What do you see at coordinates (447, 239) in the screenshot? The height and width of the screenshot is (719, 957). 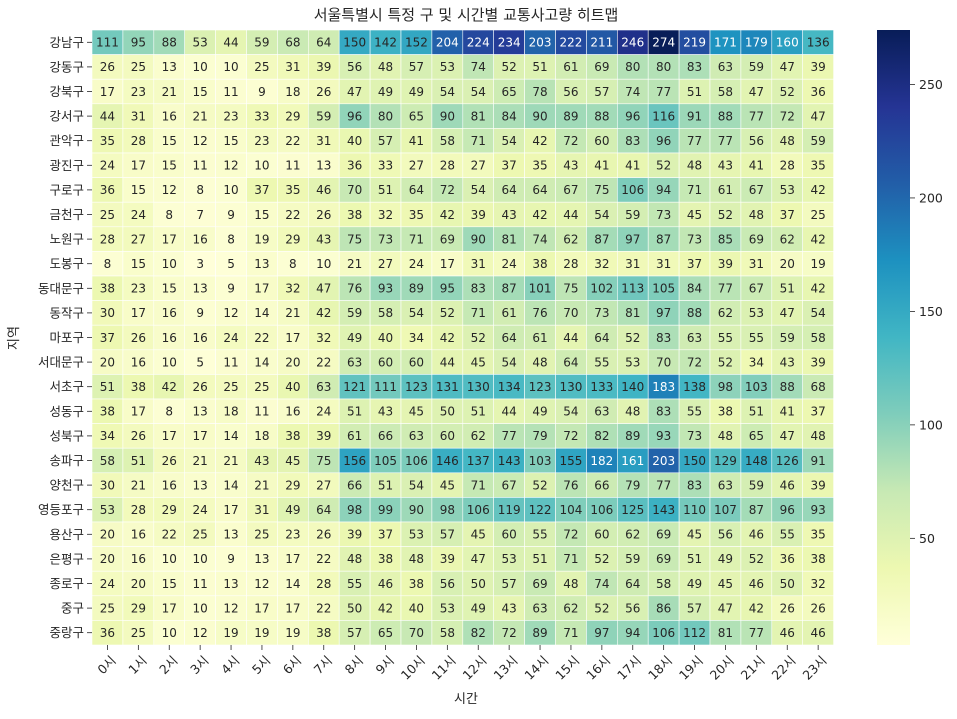 I see `cell-value-label-8-11: 69` at bounding box center [447, 239].